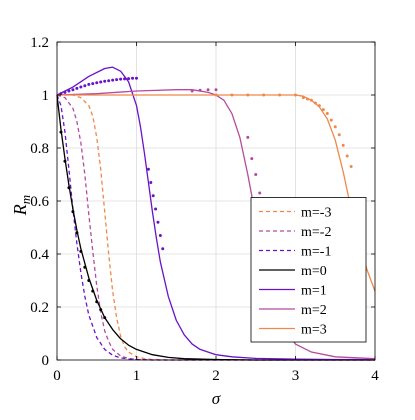 Image resolution: width=415 pixels, height=420 pixels. I want to click on legend-label: m=3, so click(314, 330).